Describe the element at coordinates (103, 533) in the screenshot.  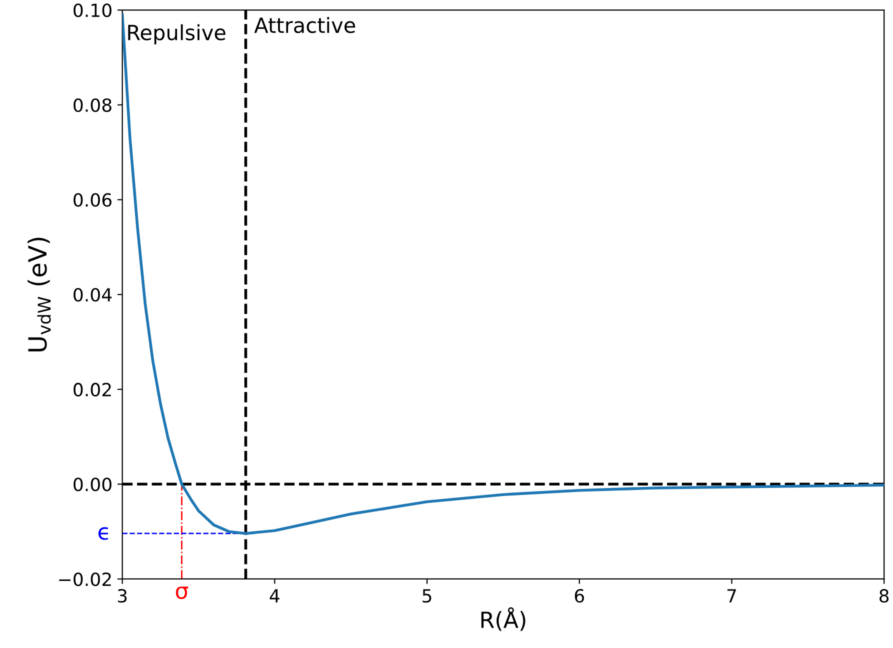
I see `ref-line-label: ϵ` at that location.